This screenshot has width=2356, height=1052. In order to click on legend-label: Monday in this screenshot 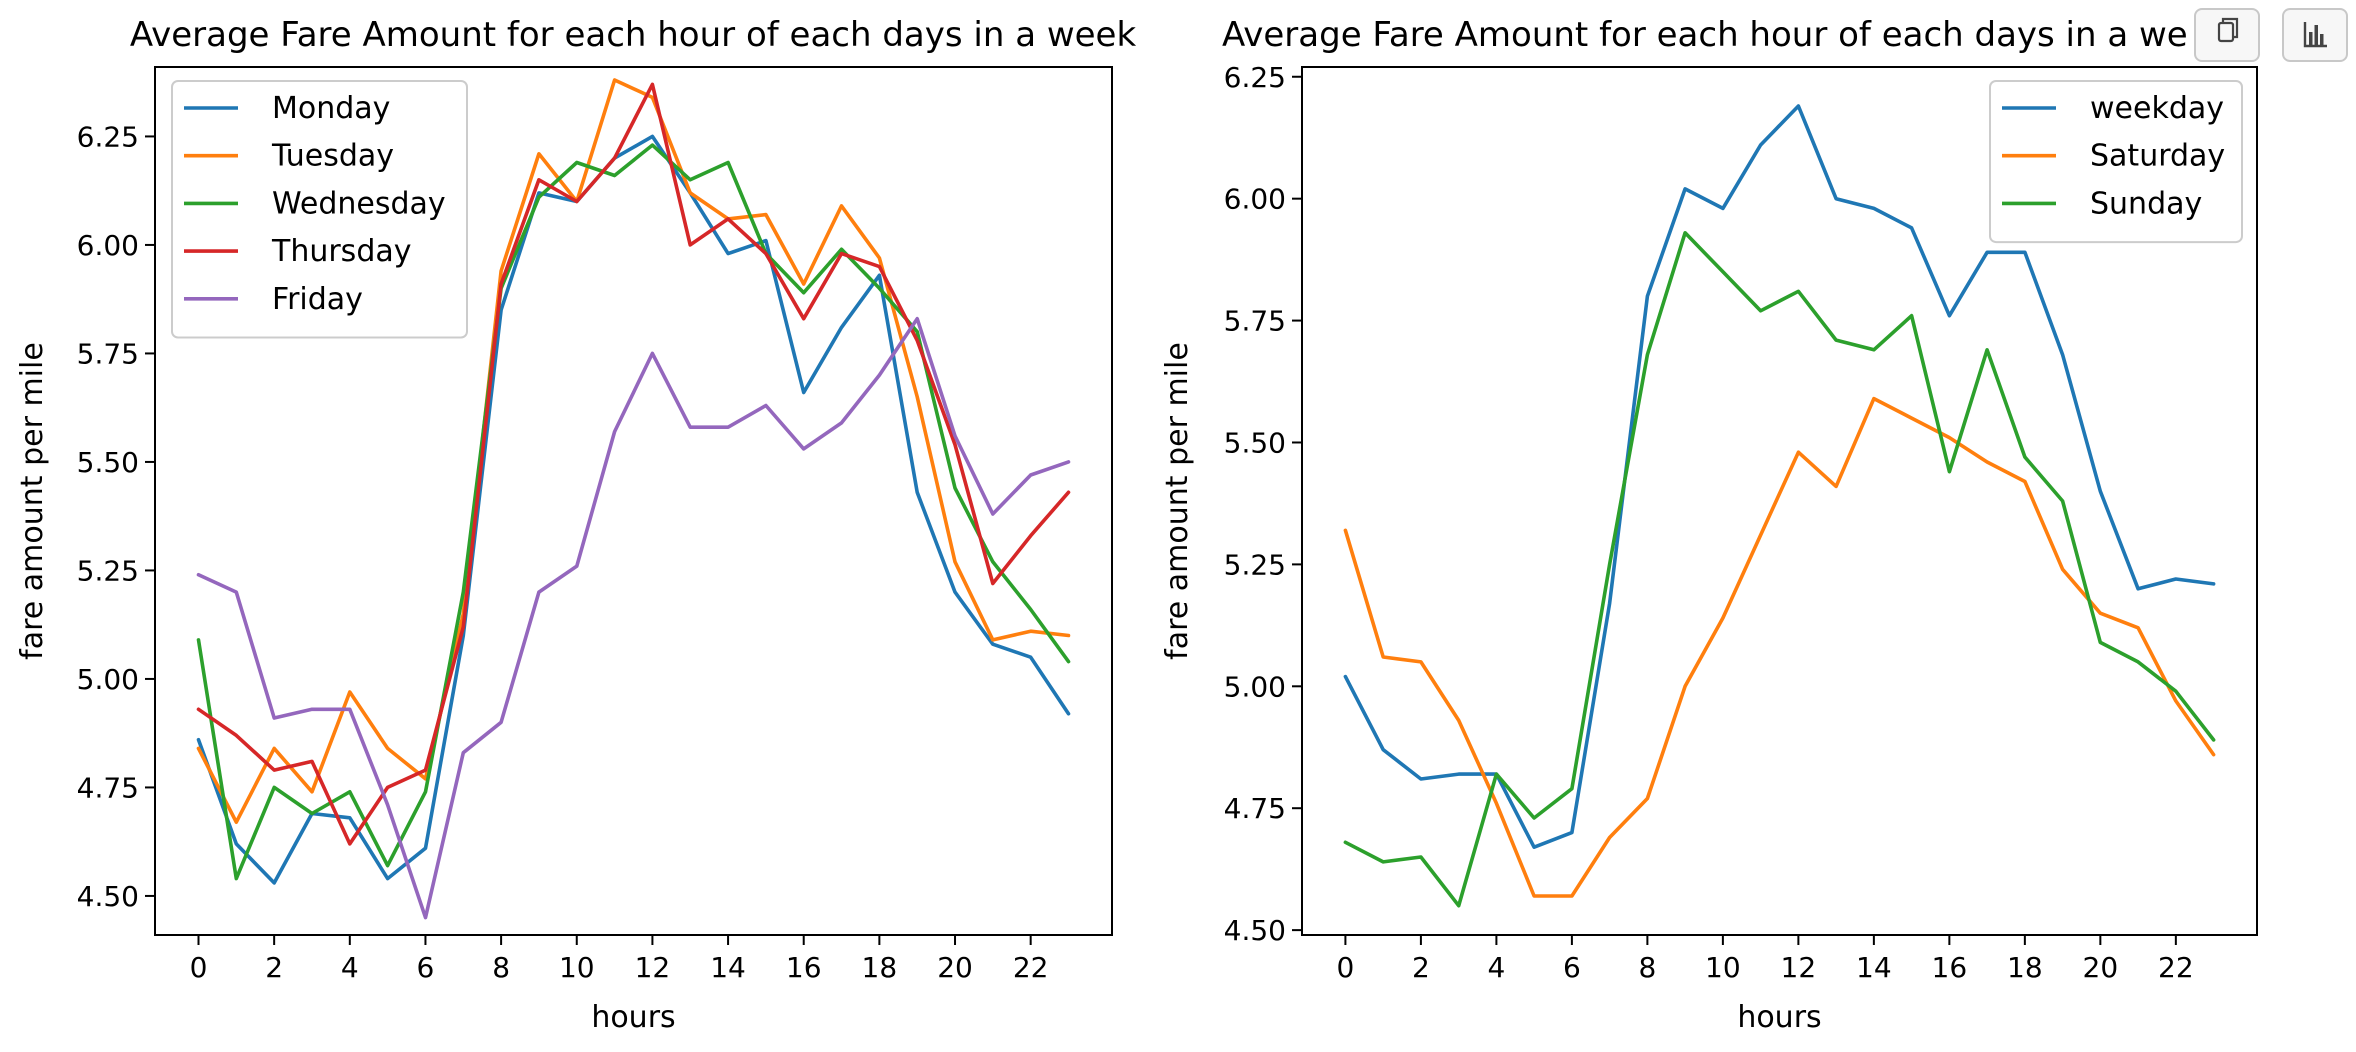, I will do `click(331, 108)`.